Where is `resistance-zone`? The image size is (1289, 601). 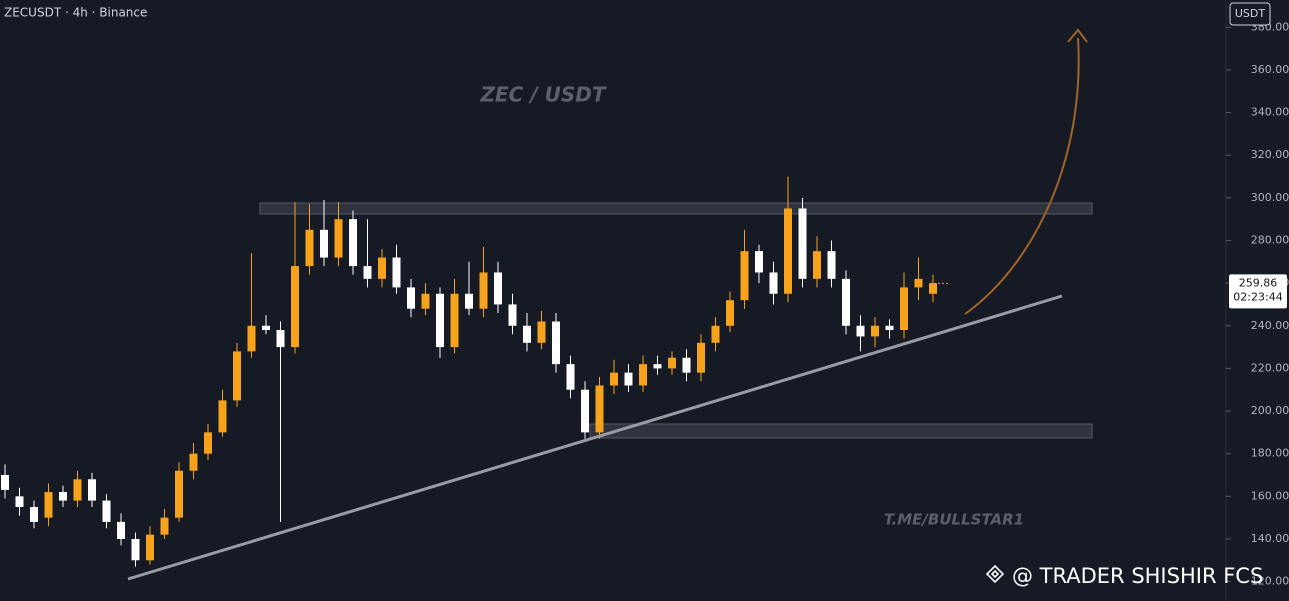 resistance-zone is located at coordinates (676, 208).